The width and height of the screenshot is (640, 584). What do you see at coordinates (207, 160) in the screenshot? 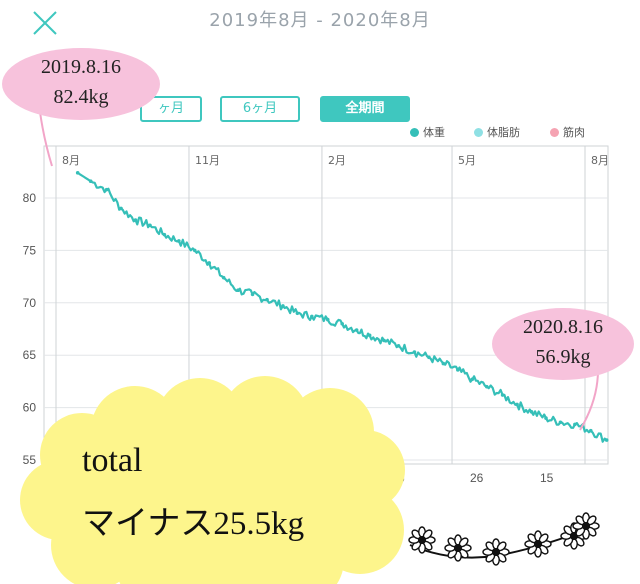
I see `x-top-tick-label: 11月` at bounding box center [207, 160].